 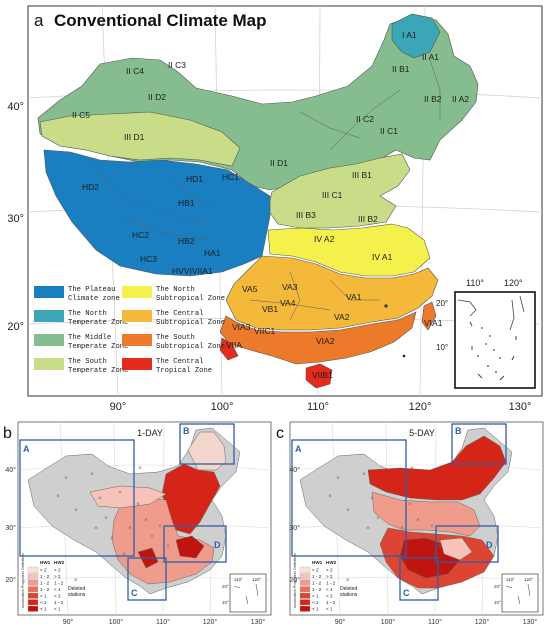 I want to click on region-label: HD2, so click(x=90, y=187).